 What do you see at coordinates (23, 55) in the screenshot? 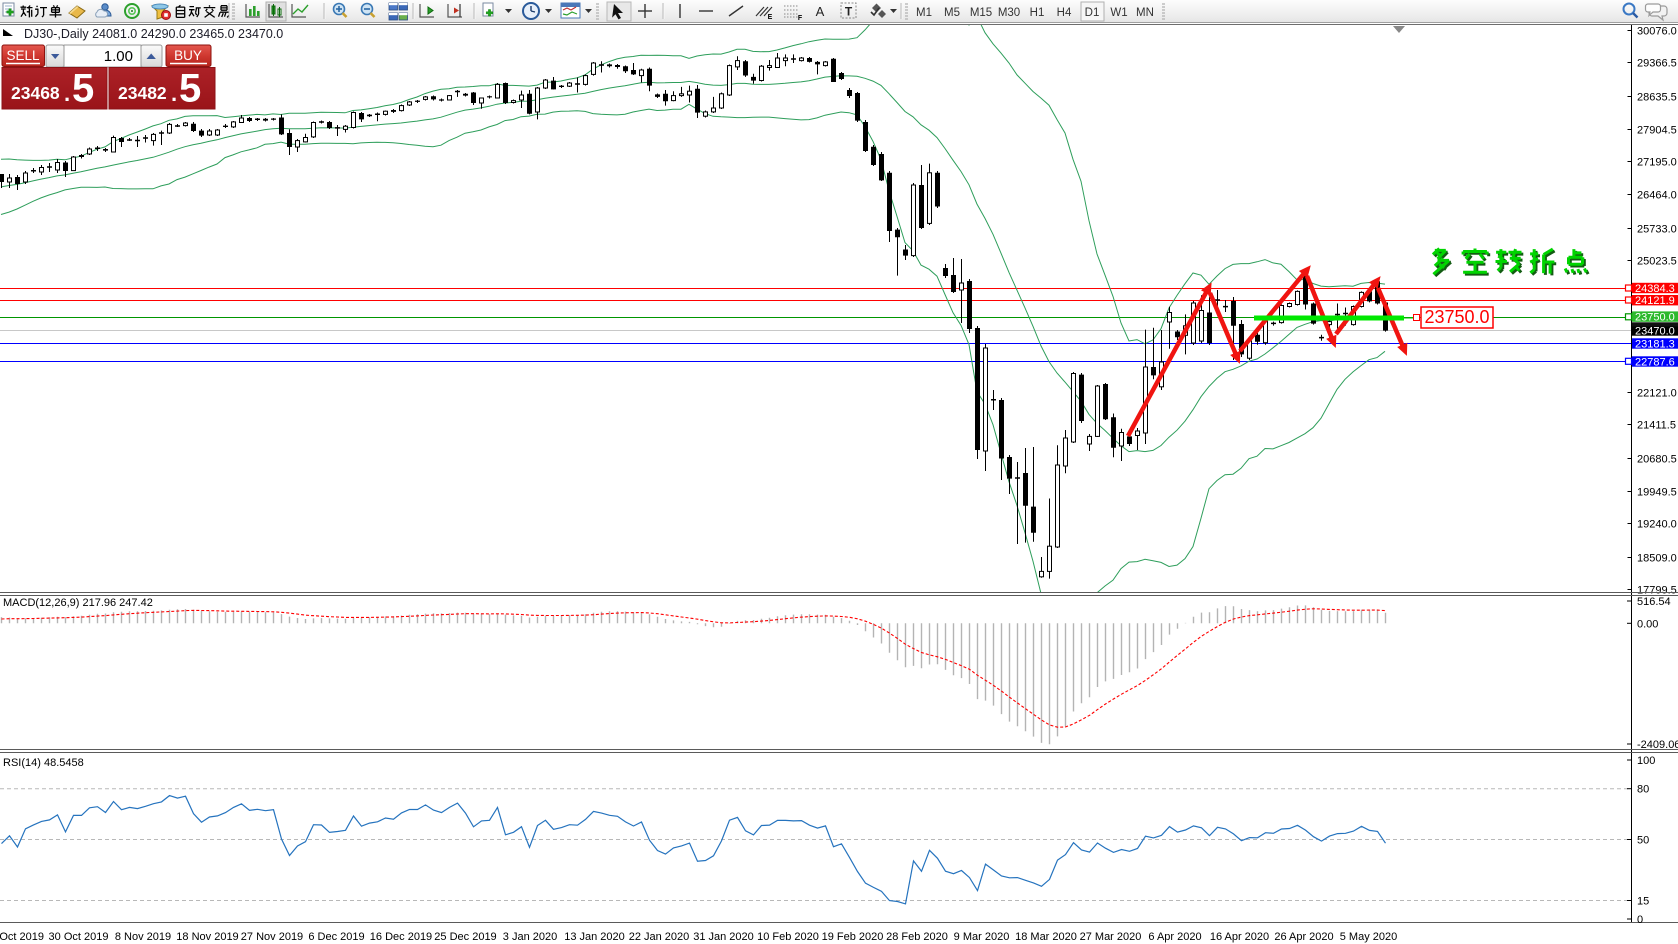
I see `svg-text: SELL` at bounding box center [23, 55].